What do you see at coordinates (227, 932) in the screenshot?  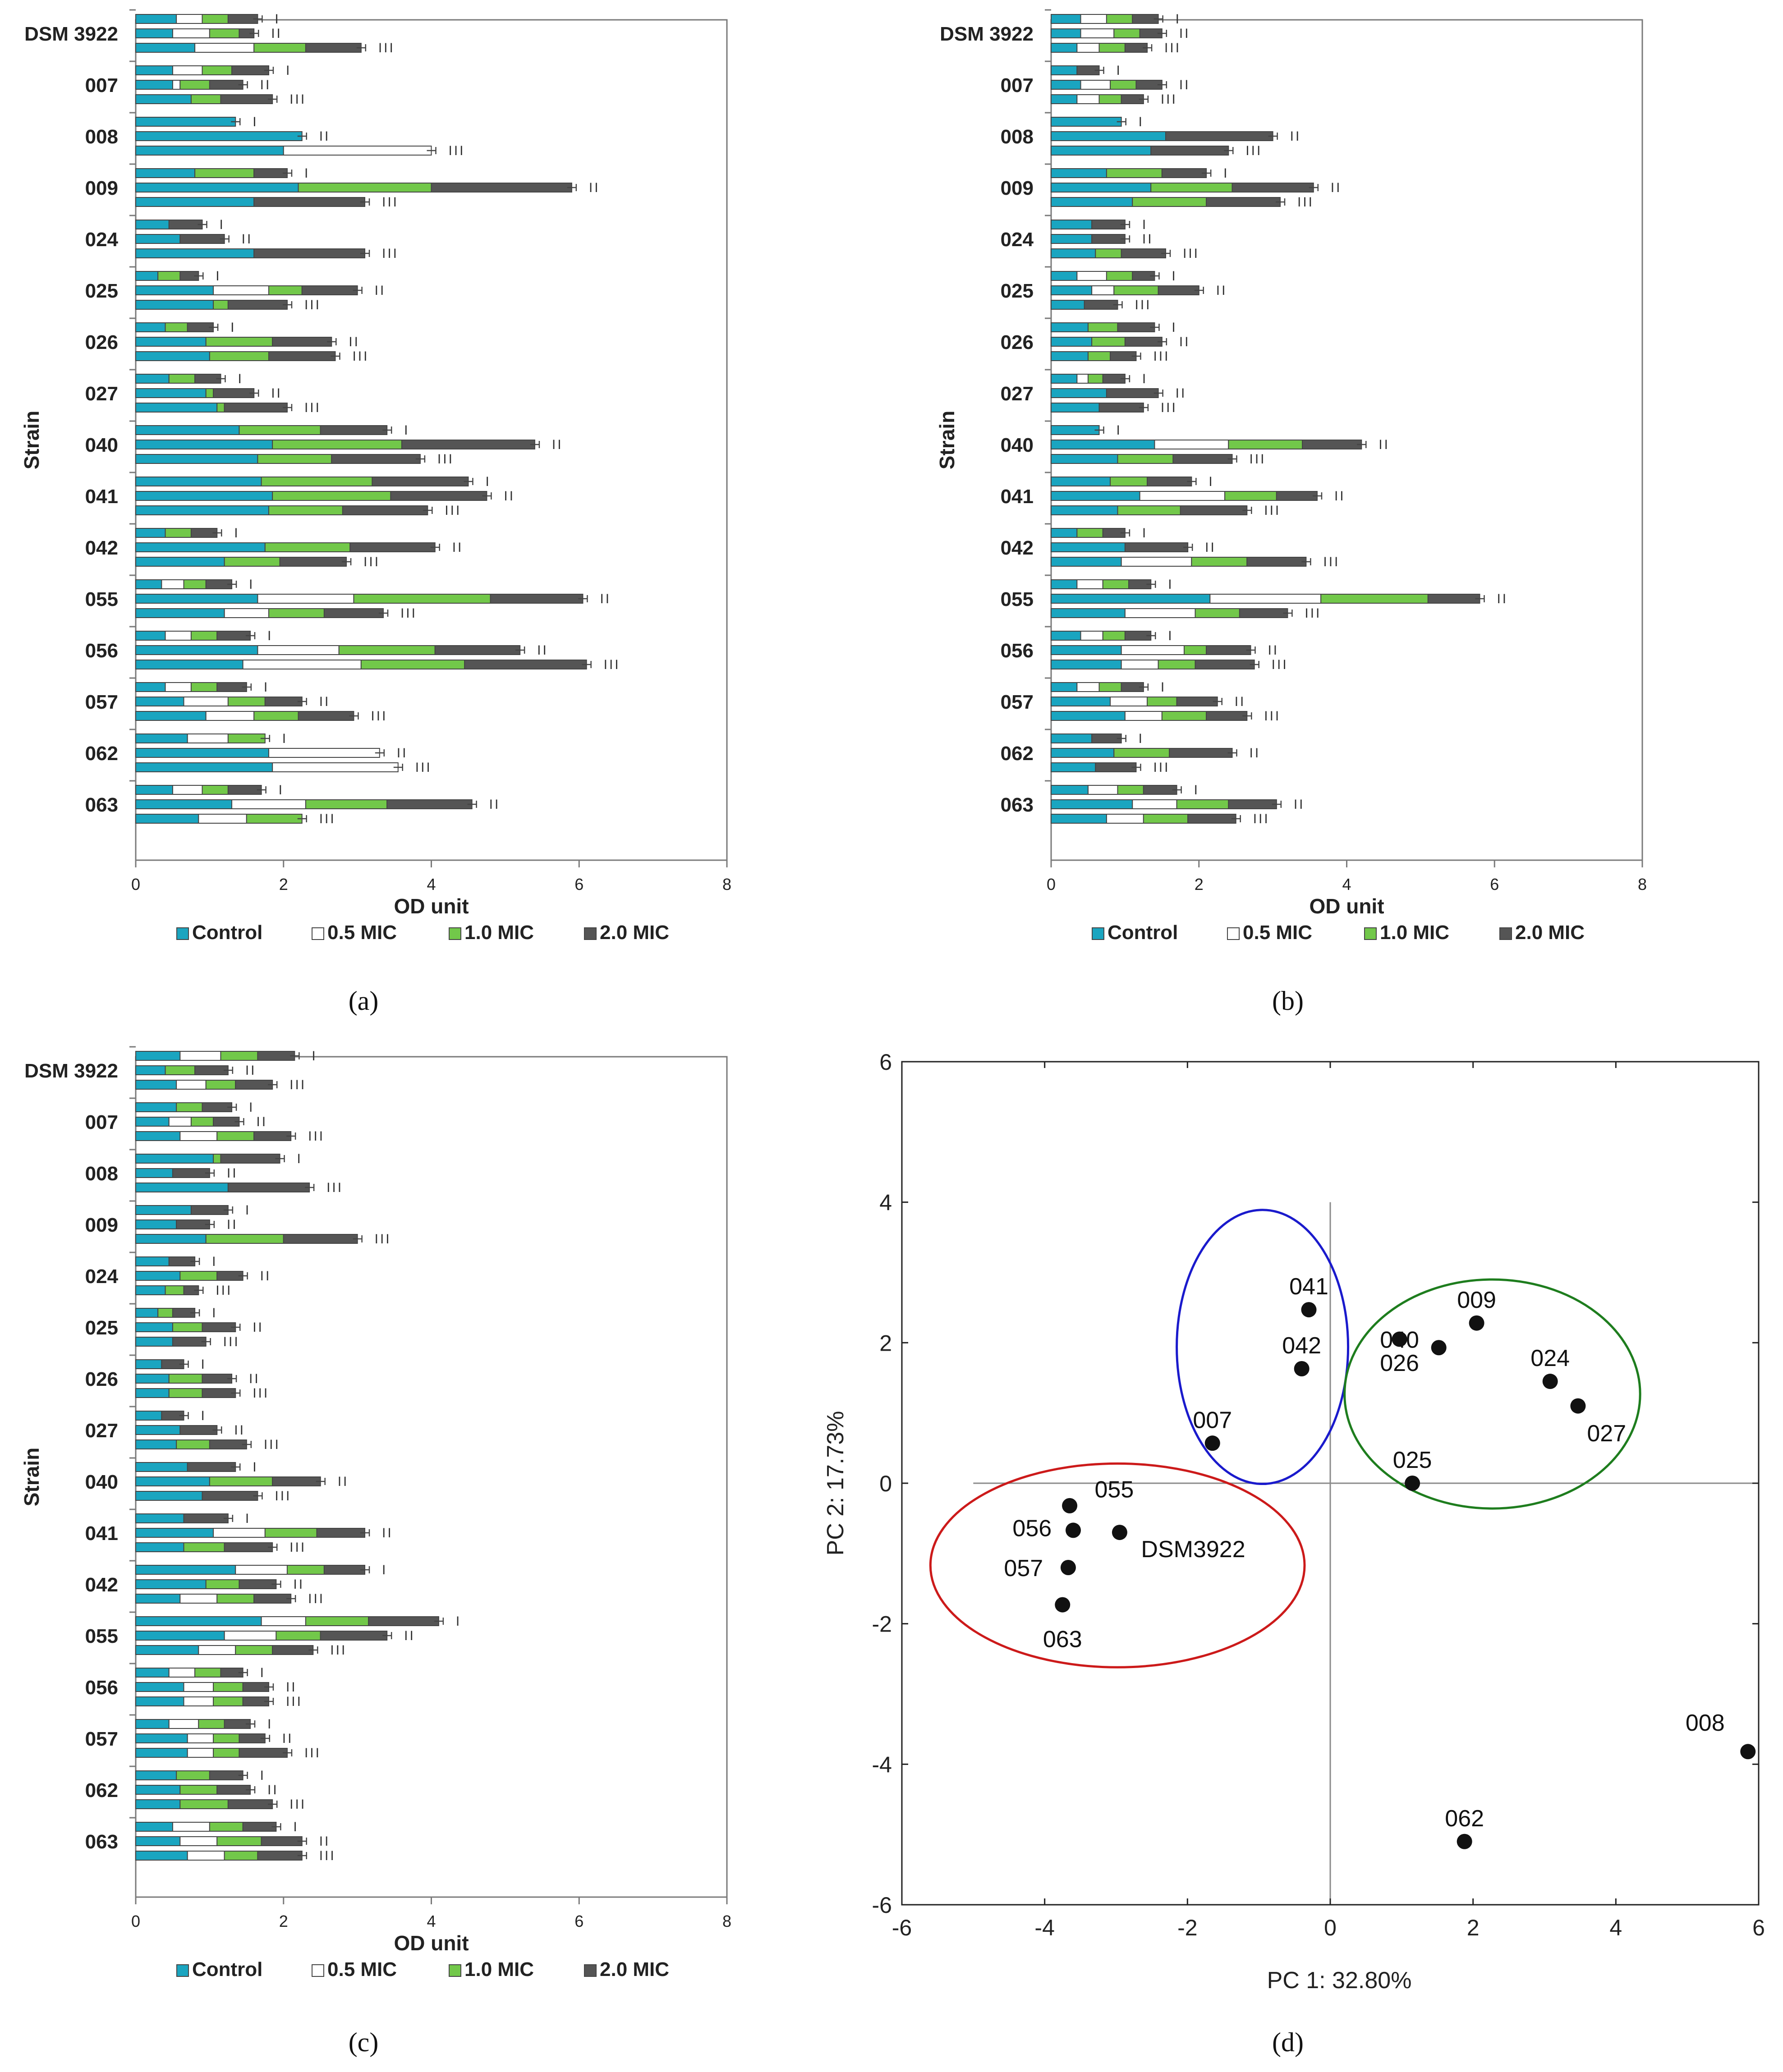 I see `legend-entry: Control` at bounding box center [227, 932].